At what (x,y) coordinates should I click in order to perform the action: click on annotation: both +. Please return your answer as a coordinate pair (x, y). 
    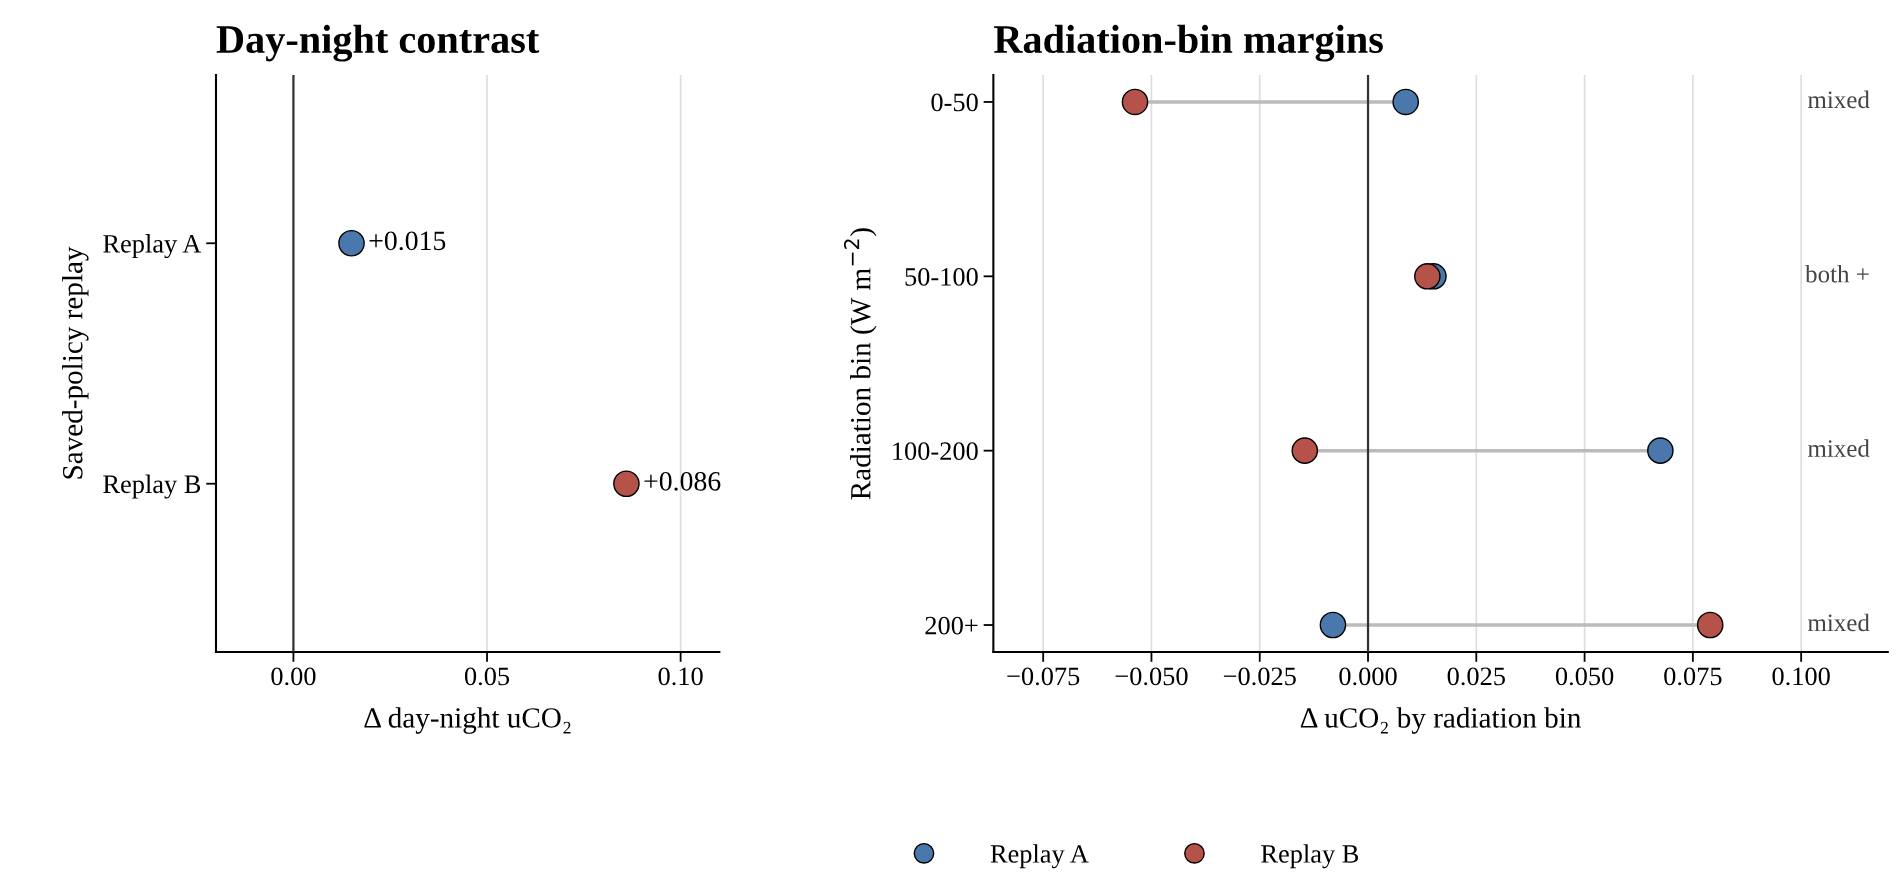
    Looking at the image, I should click on (1837, 273).